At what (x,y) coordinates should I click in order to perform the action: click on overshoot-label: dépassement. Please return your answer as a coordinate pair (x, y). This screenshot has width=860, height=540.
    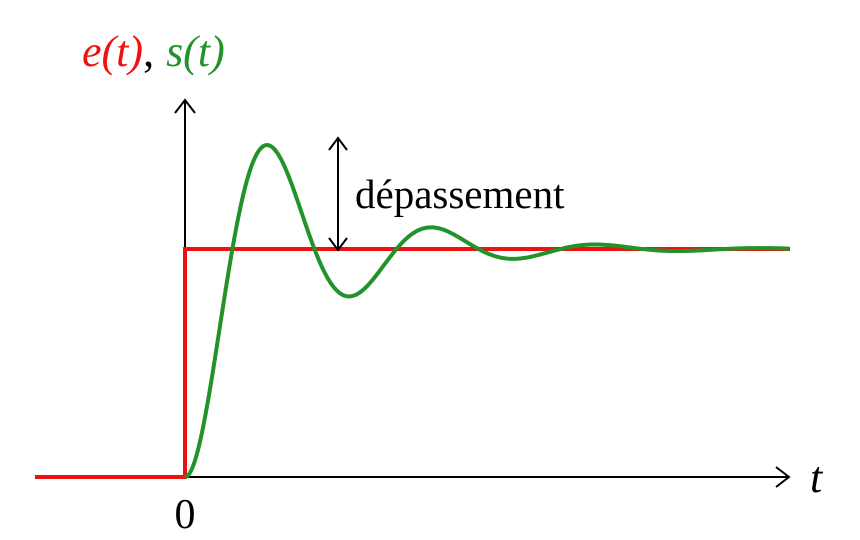
    Looking at the image, I should click on (460, 194).